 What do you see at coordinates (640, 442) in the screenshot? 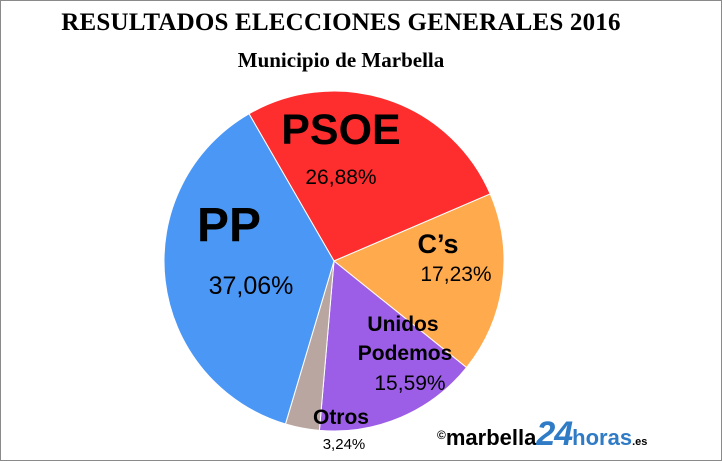
I see `credit-tld: .es` at bounding box center [640, 442].